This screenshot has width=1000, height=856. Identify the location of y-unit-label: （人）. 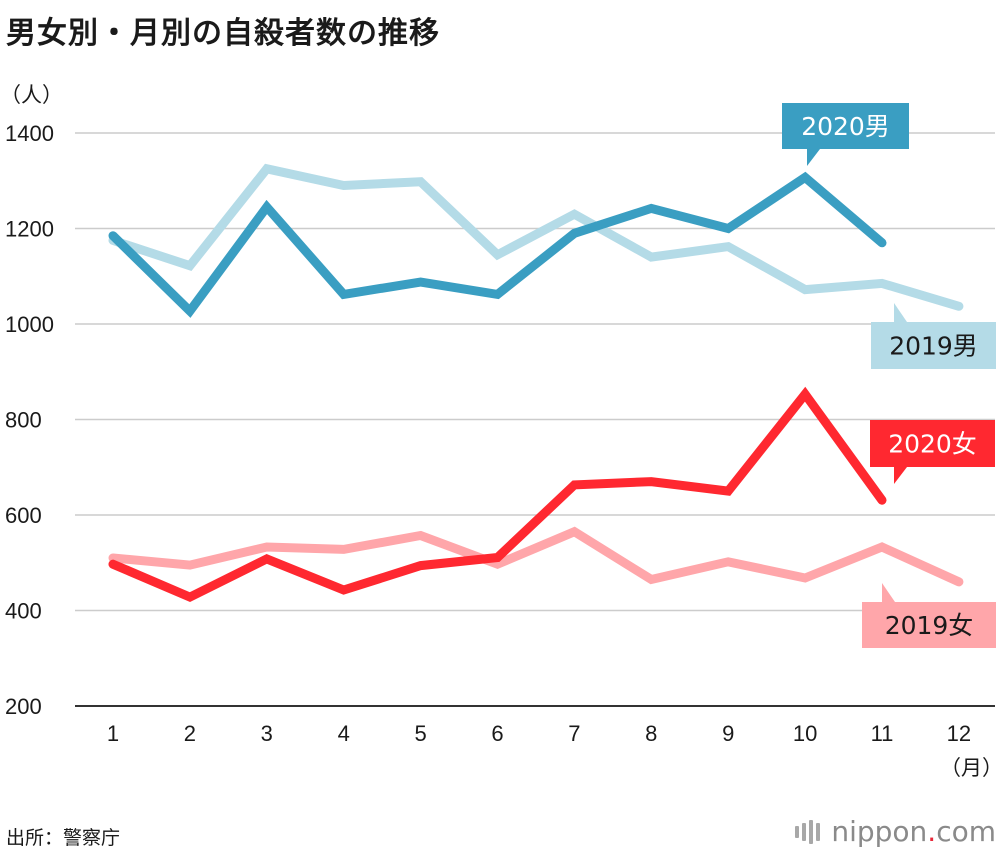
(31, 95).